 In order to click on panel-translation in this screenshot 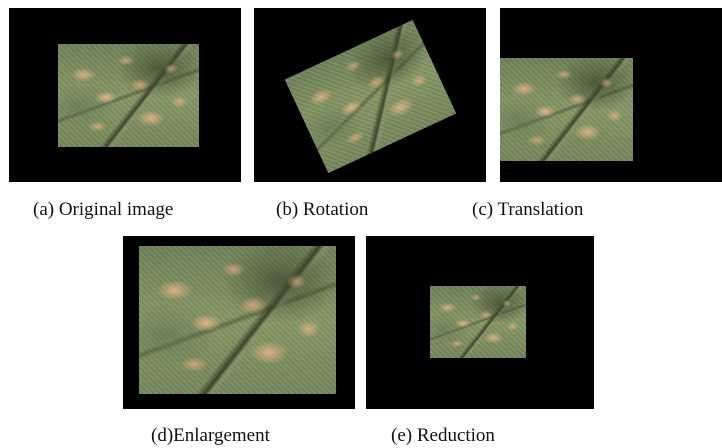, I will do `click(611, 95)`.